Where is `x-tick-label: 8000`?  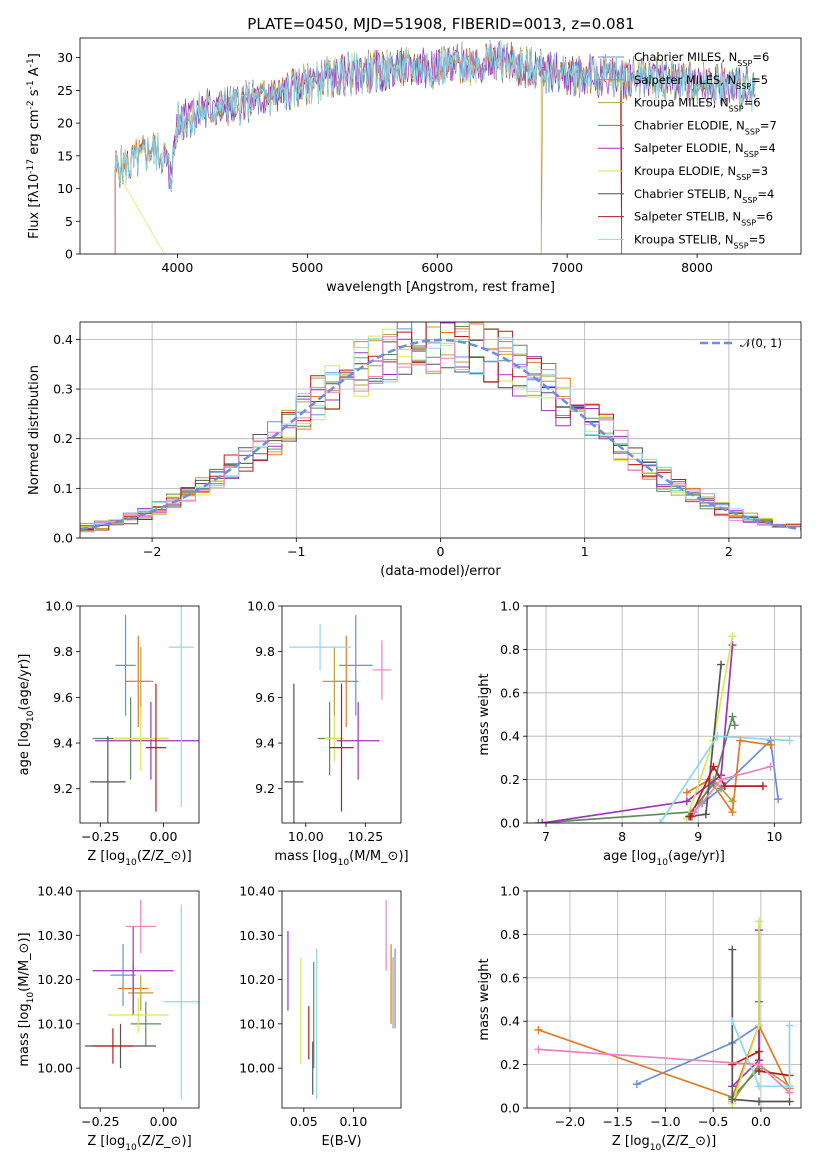
x-tick-label: 8000 is located at coordinates (697, 267).